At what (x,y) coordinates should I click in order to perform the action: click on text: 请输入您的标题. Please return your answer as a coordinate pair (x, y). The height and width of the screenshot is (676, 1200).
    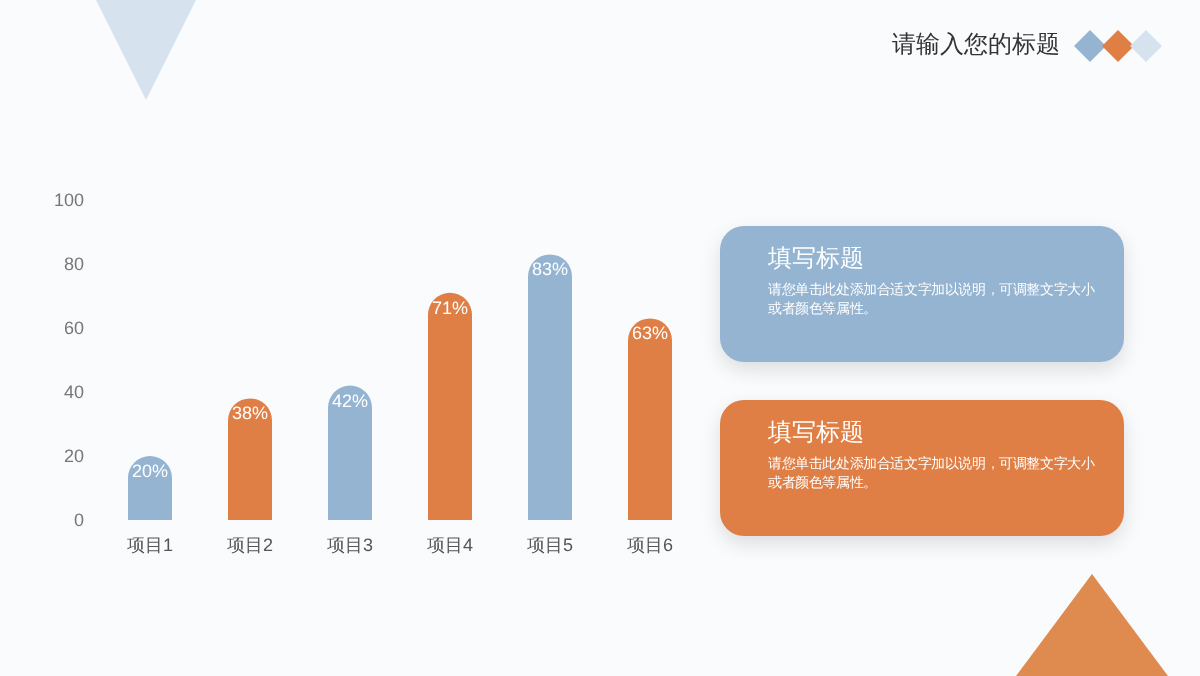
    Looking at the image, I should click on (976, 45).